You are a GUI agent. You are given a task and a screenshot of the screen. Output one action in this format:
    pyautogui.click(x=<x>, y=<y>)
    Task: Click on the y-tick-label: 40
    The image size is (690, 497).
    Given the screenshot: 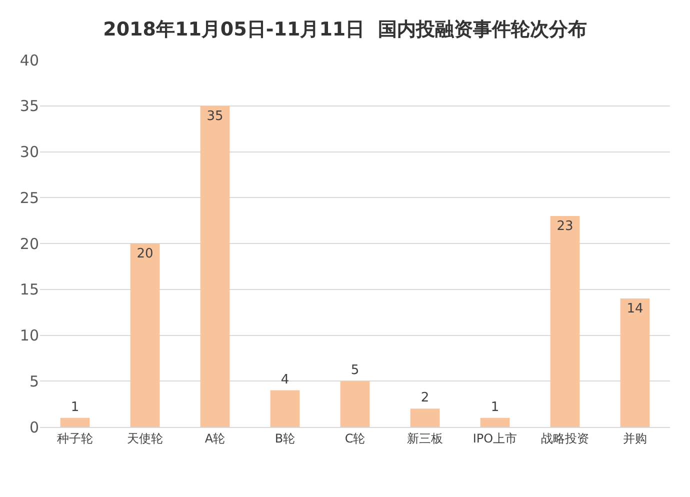 What is the action you would take?
    pyautogui.click(x=29, y=60)
    